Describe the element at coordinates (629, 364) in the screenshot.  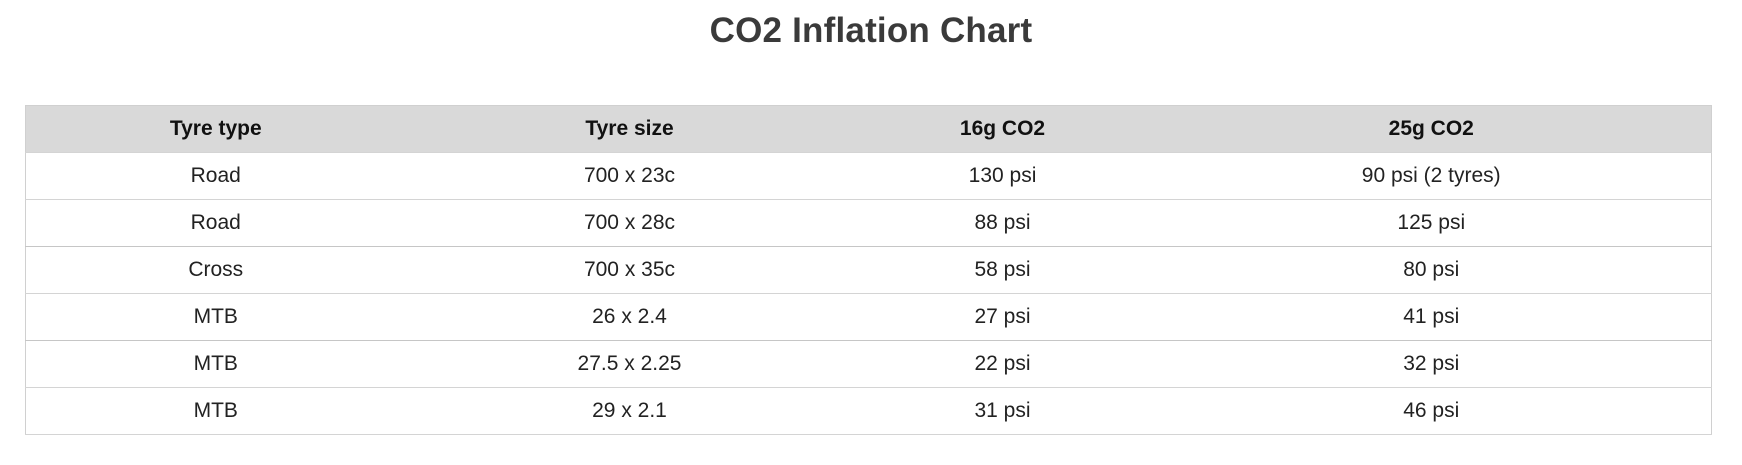
I see `cell-tyre-size: 27.5 x 2.25` at that location.